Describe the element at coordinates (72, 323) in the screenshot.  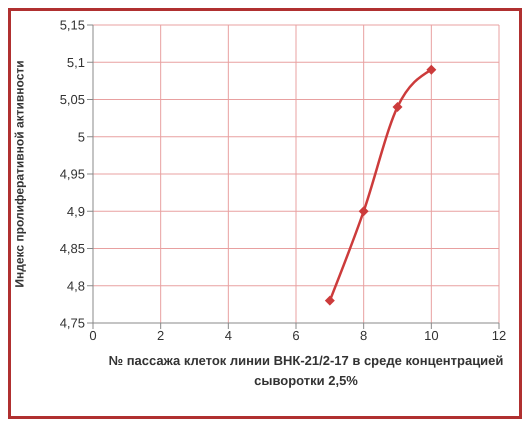
I see `y-tick-label: 4,75` at that location.